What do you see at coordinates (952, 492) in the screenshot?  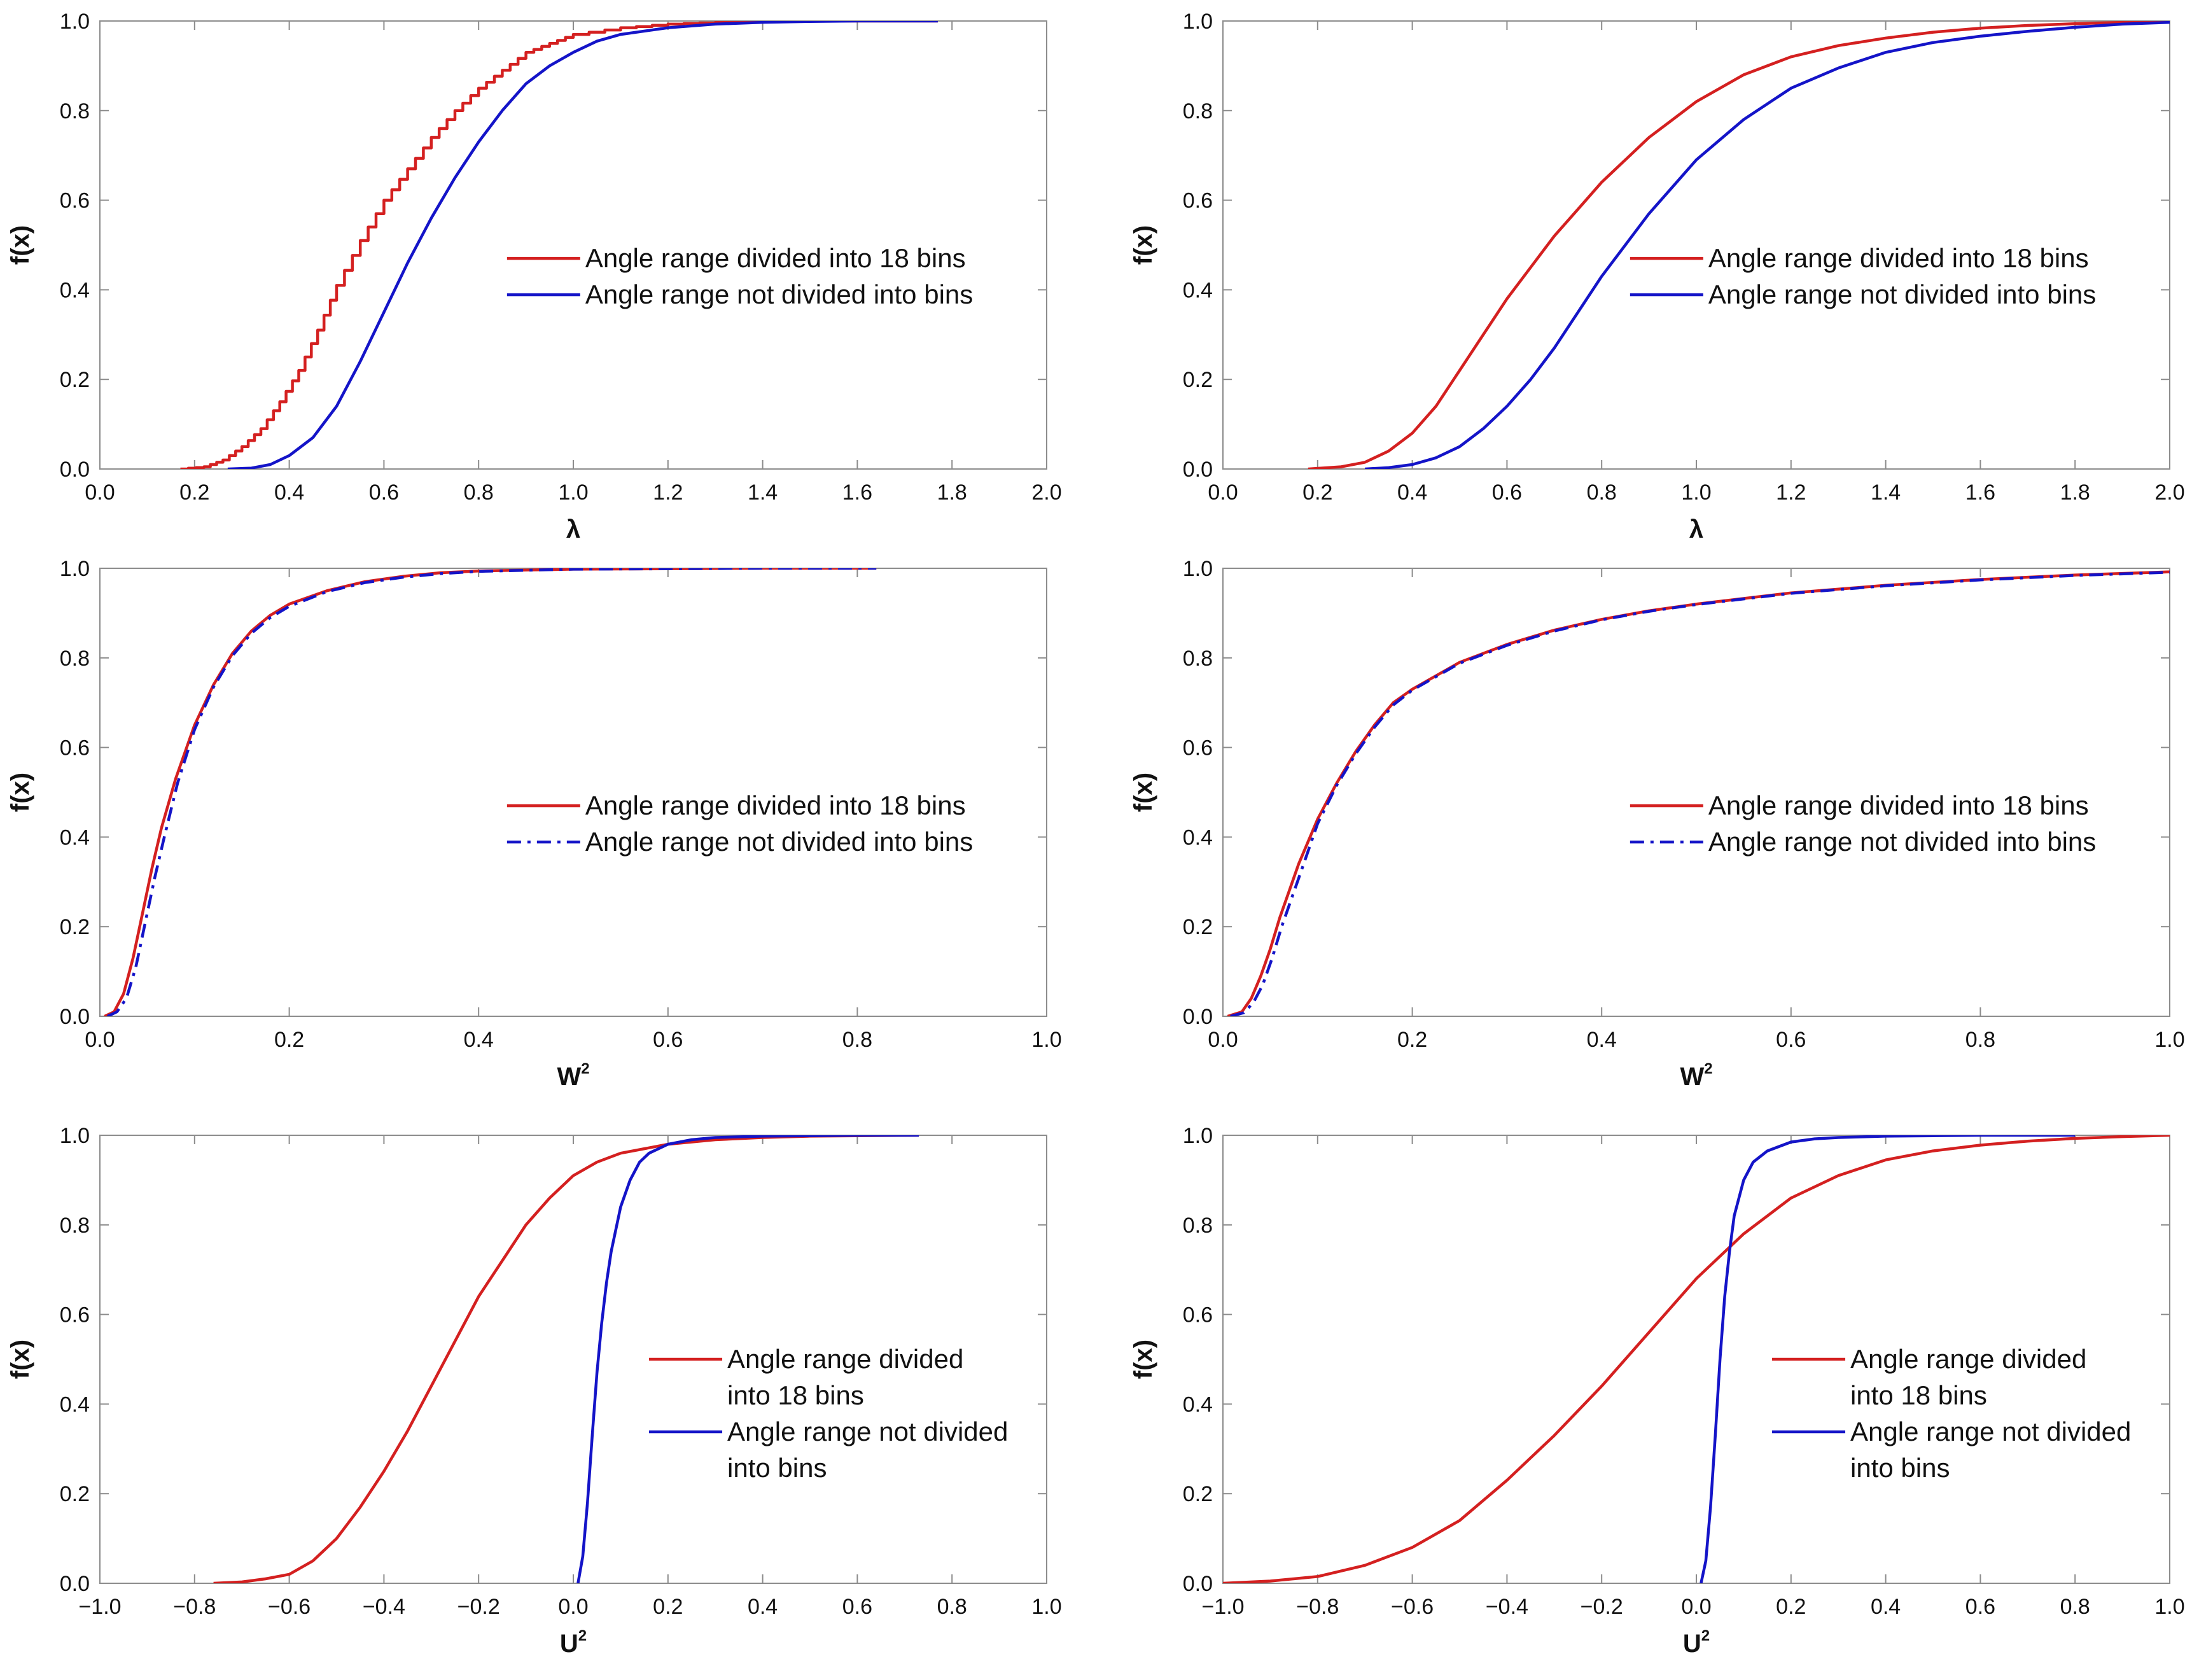 I see `x-tick-label: 1.8` at bounding box center [952, 492].